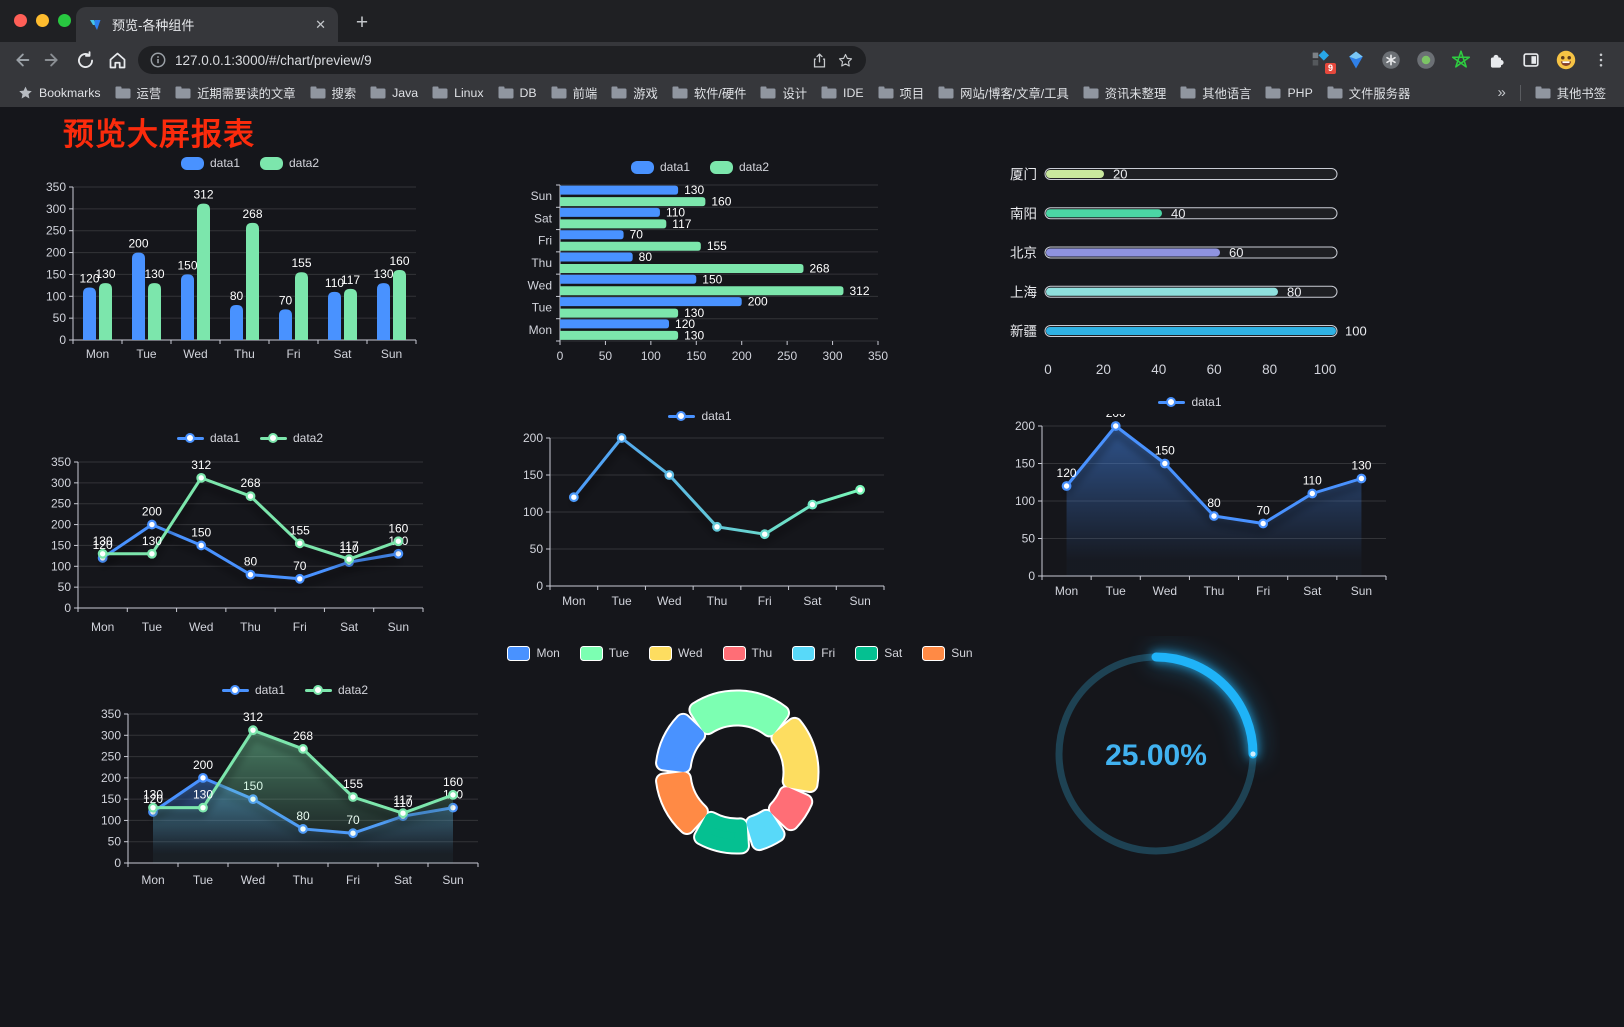  What do you see at coordinates (1312, 481) in the screenshot?
I see `svg-text: 110` at bounding box center [1312, 481].